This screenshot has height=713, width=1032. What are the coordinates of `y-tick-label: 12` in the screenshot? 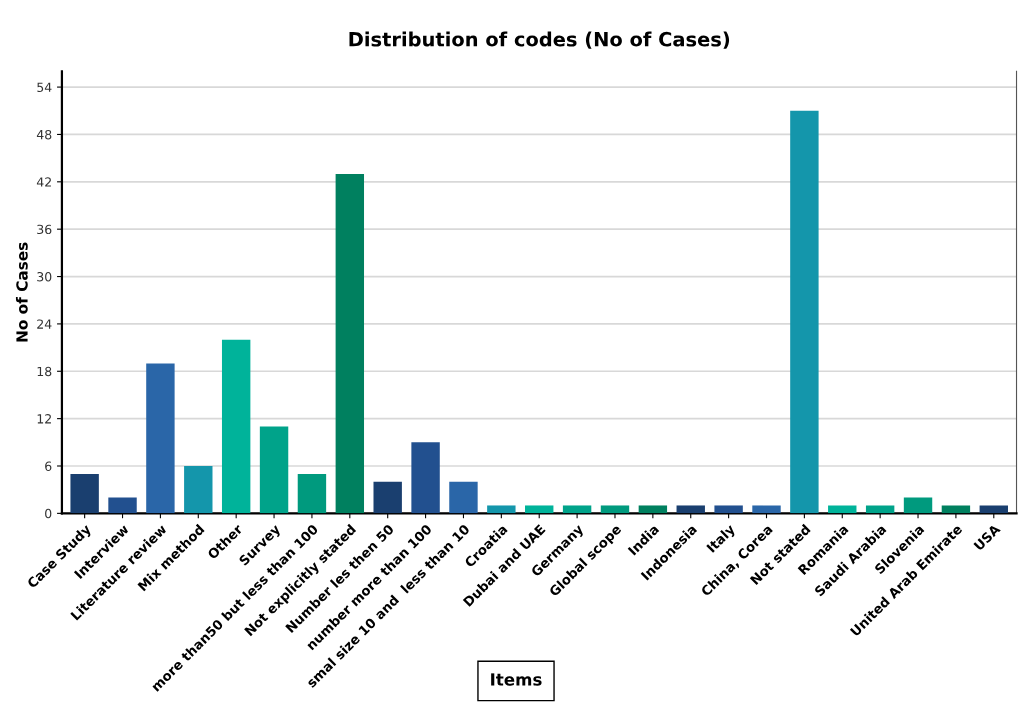 It's located at (44, 419).